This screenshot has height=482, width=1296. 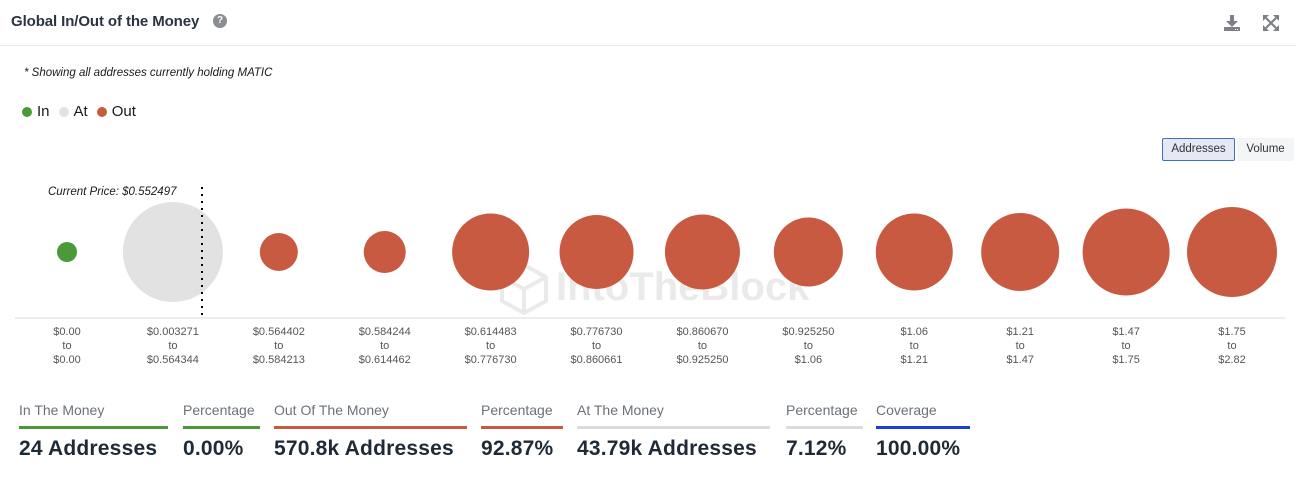 What do you see at coordinates (27, 111) in the screenshot?
I see `legend-dot-in` at bounding box center [27, 111].